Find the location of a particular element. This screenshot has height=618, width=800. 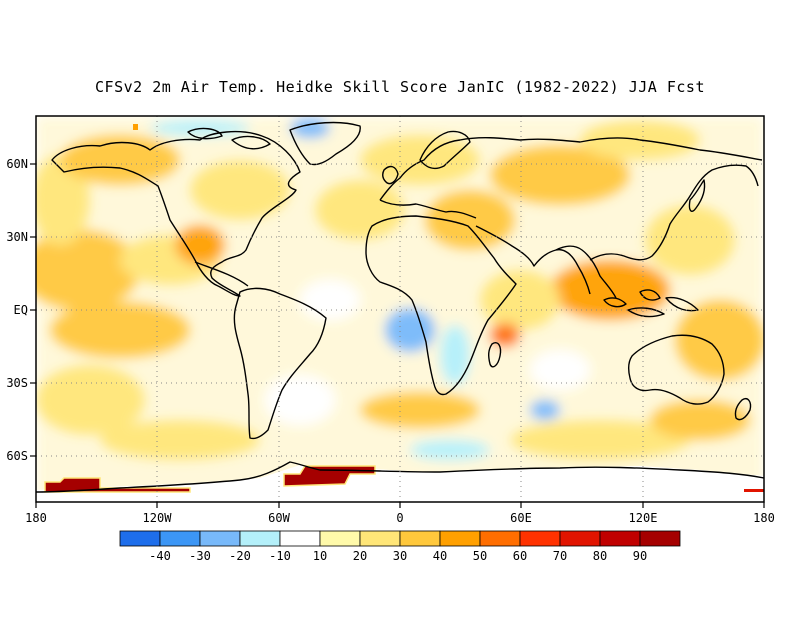

colorbar-label: -40 is located at coordinates (160, 556).